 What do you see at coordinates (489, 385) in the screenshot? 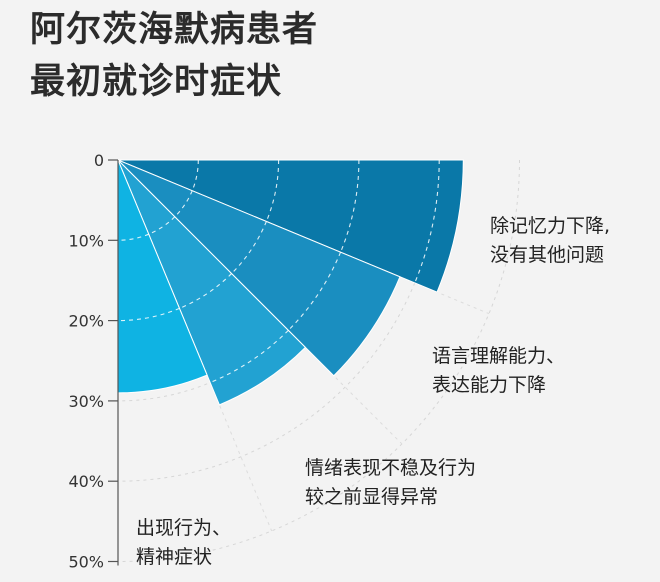
I see `segment-label-line: 表达能力下降` at bounding box center [489, 385].